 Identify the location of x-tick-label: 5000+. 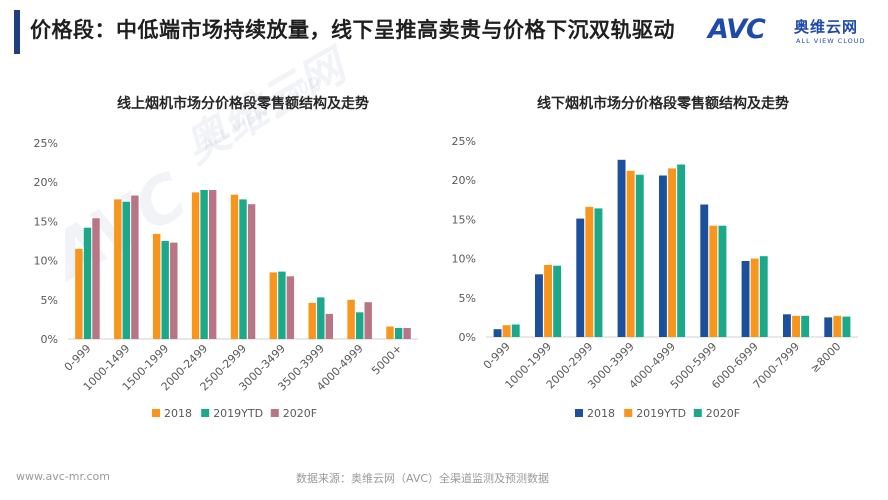
(387, 360).